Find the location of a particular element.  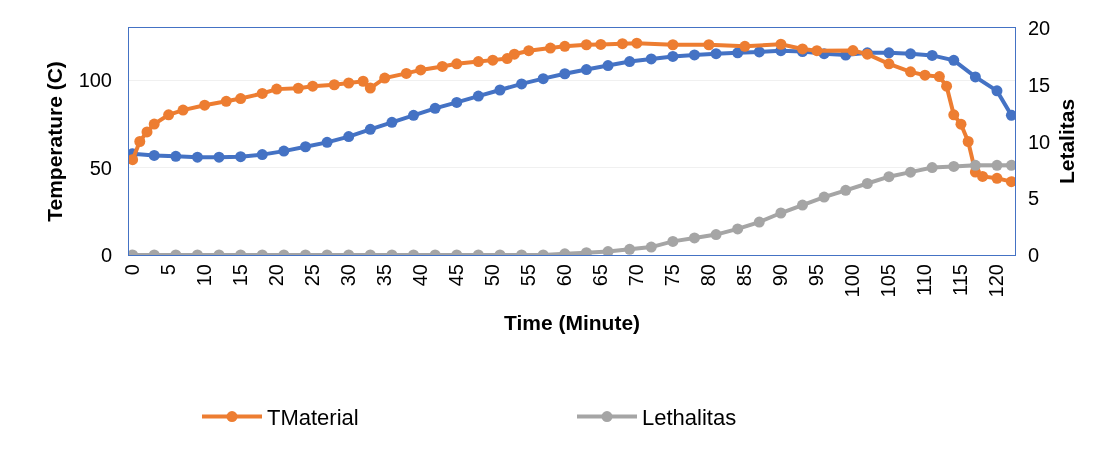

y-tick-label: 50 is located at coordinates (100, 167).